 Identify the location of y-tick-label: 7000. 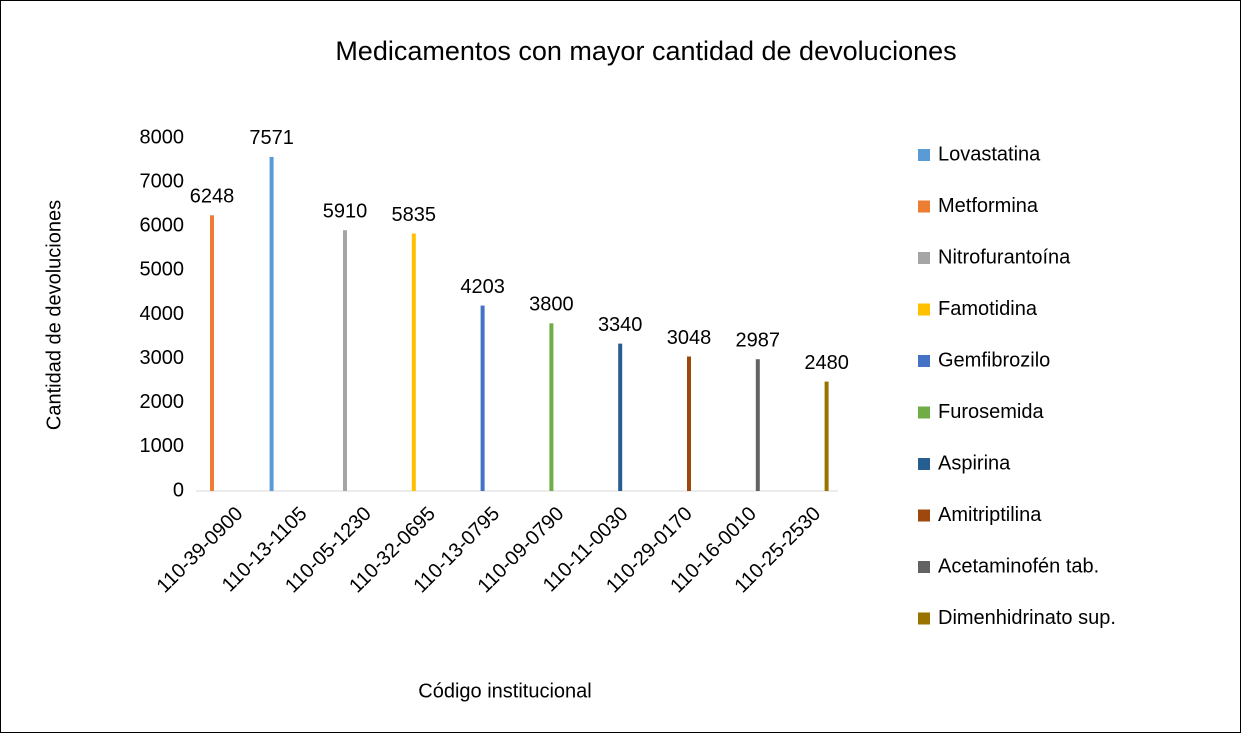
(162, 181).